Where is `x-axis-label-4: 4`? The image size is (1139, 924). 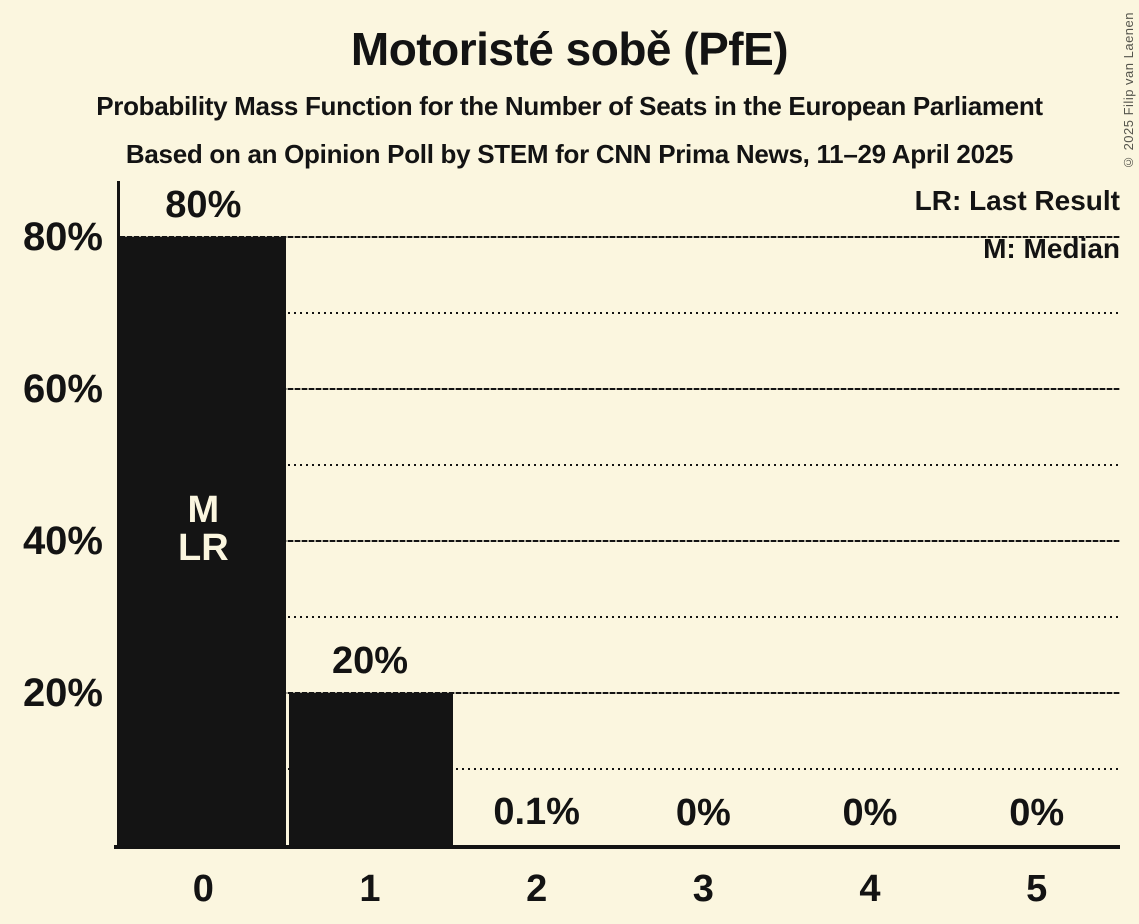
x-axis-label-4: 4 is located at coordinates (870, 889).